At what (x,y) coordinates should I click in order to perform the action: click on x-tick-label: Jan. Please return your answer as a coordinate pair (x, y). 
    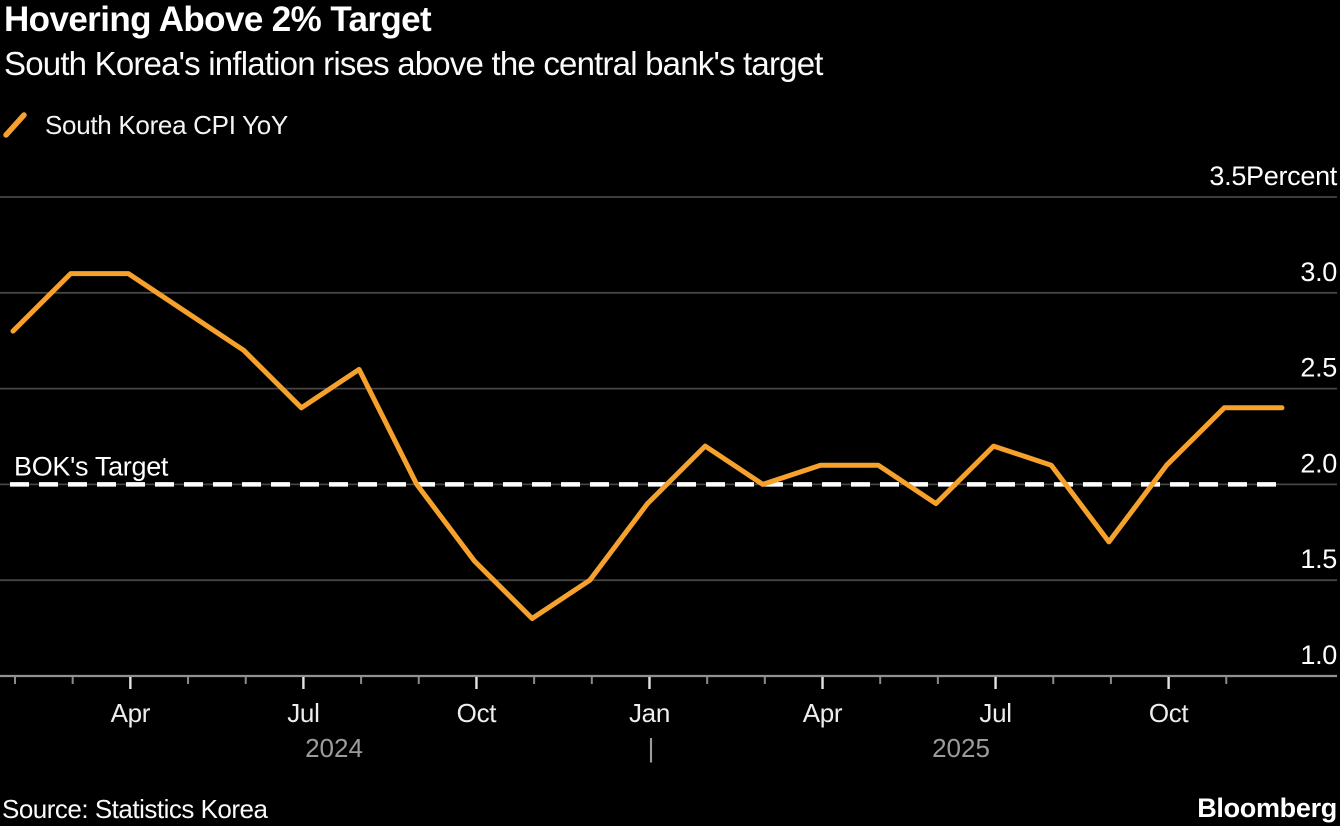
    Looking at the image, I should click on (649, 713).